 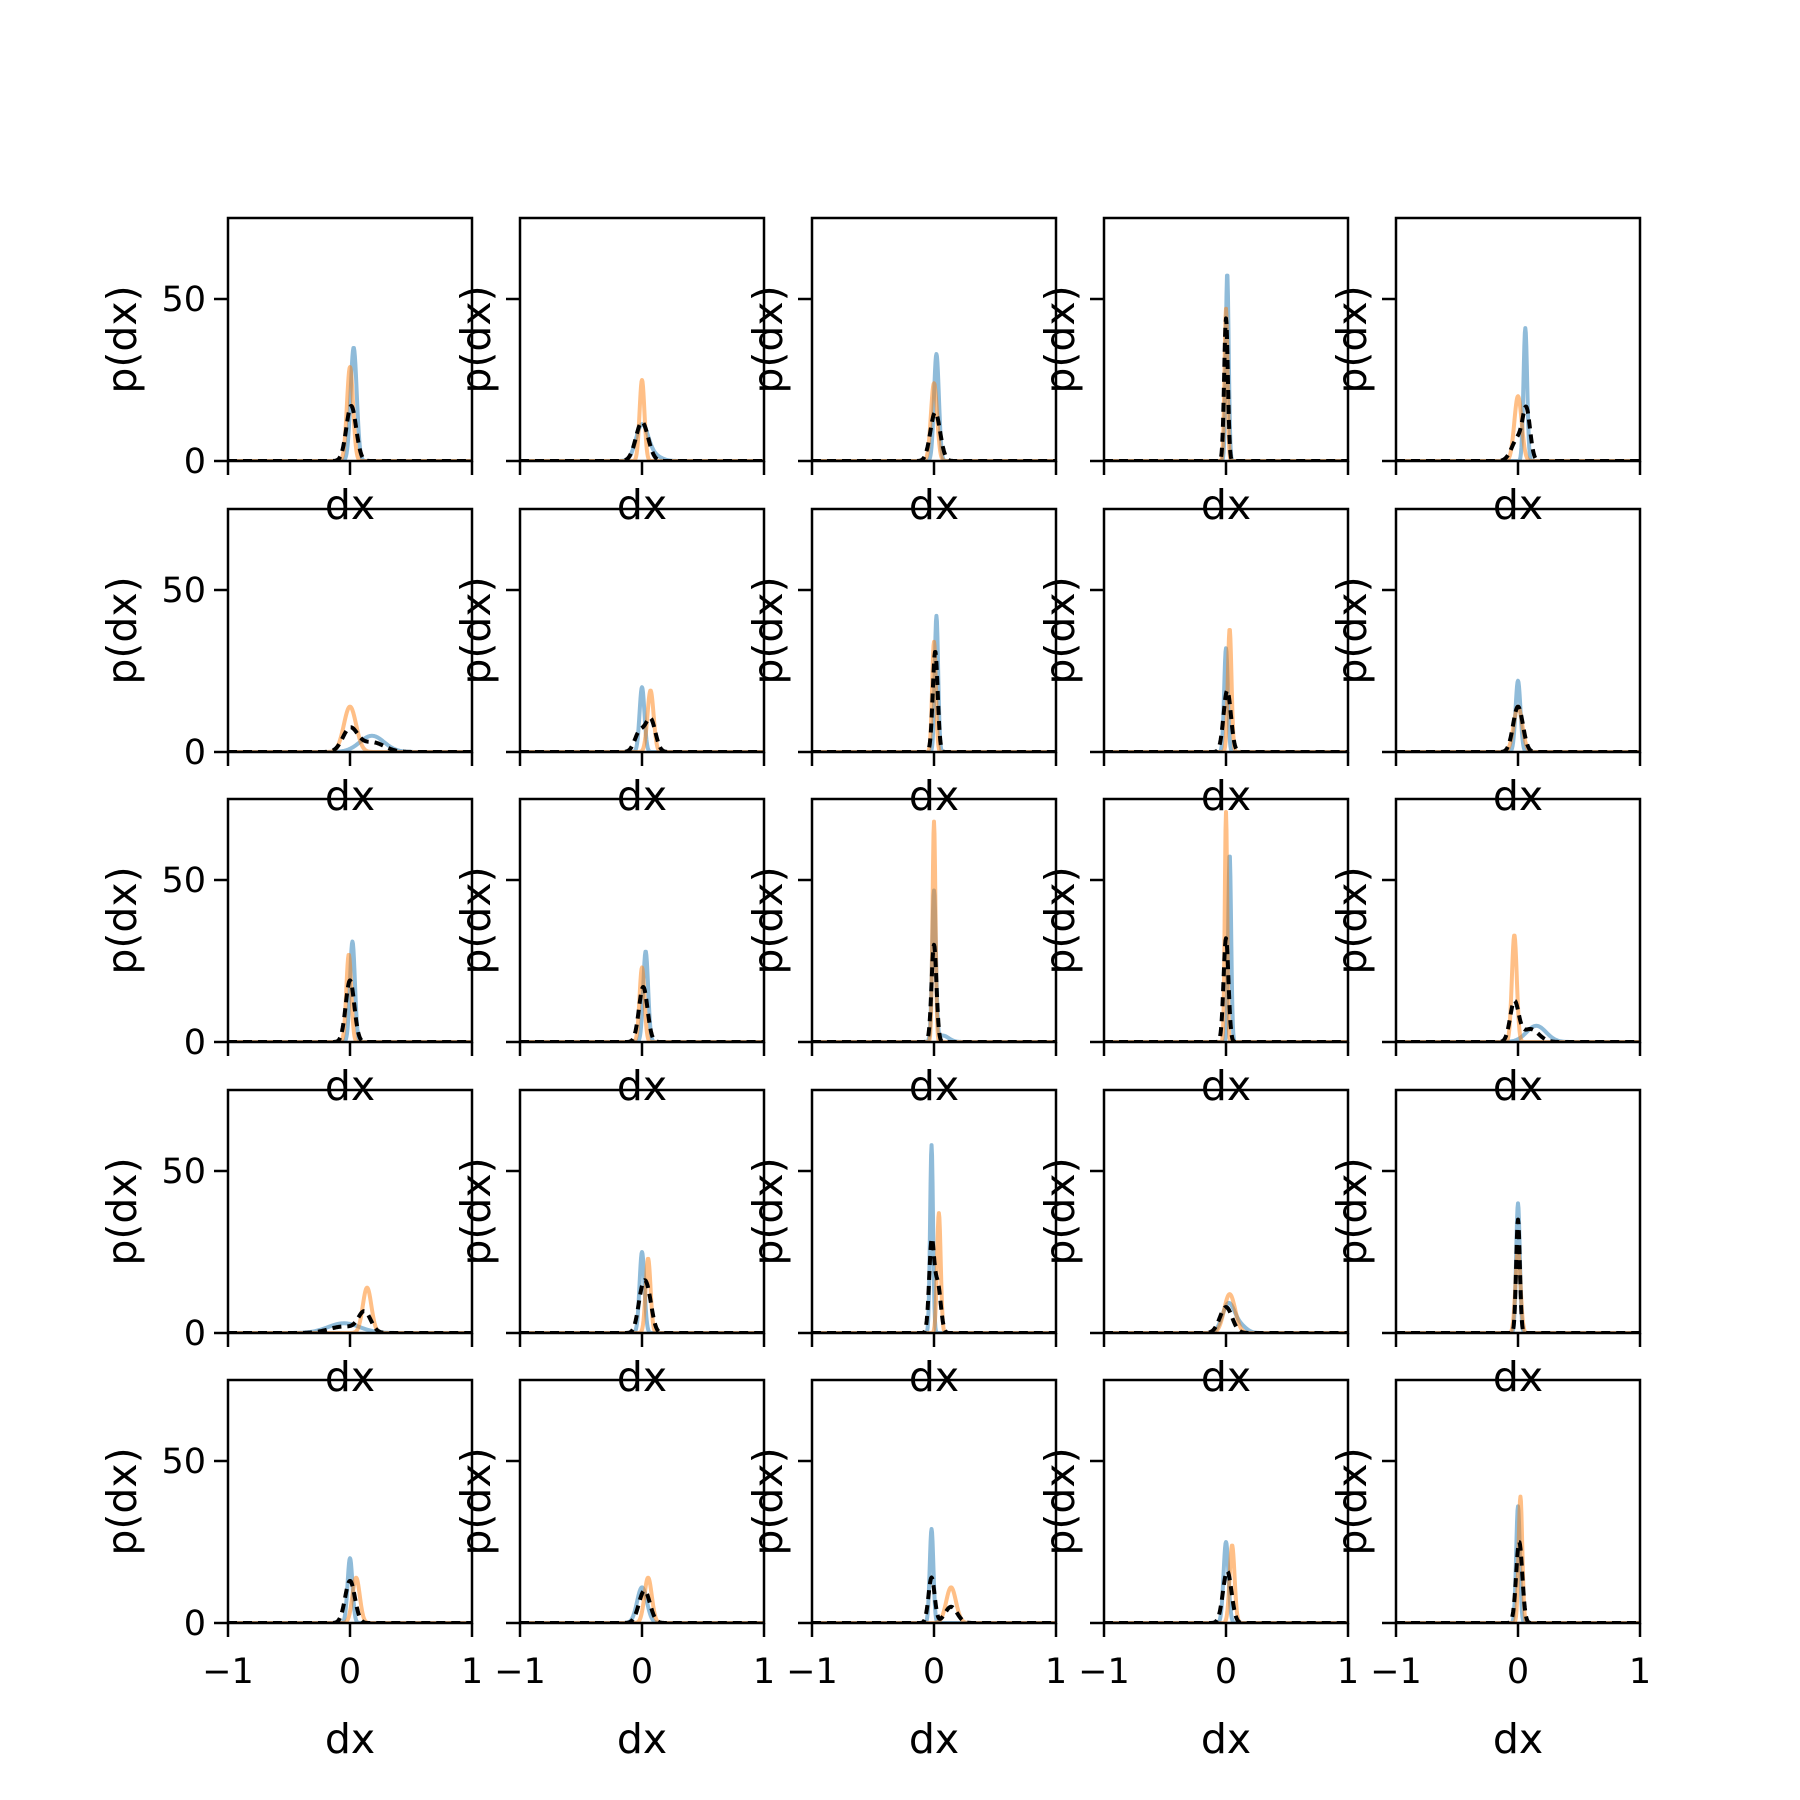 I want to click on panel-3-2: dx p(dx), so click(x=609, y=953).